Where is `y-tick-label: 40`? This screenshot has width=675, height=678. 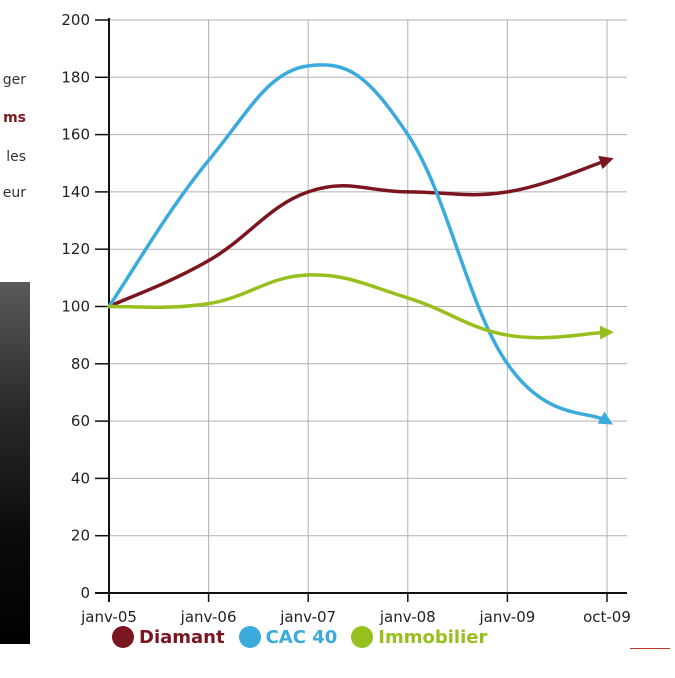
y-tick-label: 40 is located at coordinates (80, 478).